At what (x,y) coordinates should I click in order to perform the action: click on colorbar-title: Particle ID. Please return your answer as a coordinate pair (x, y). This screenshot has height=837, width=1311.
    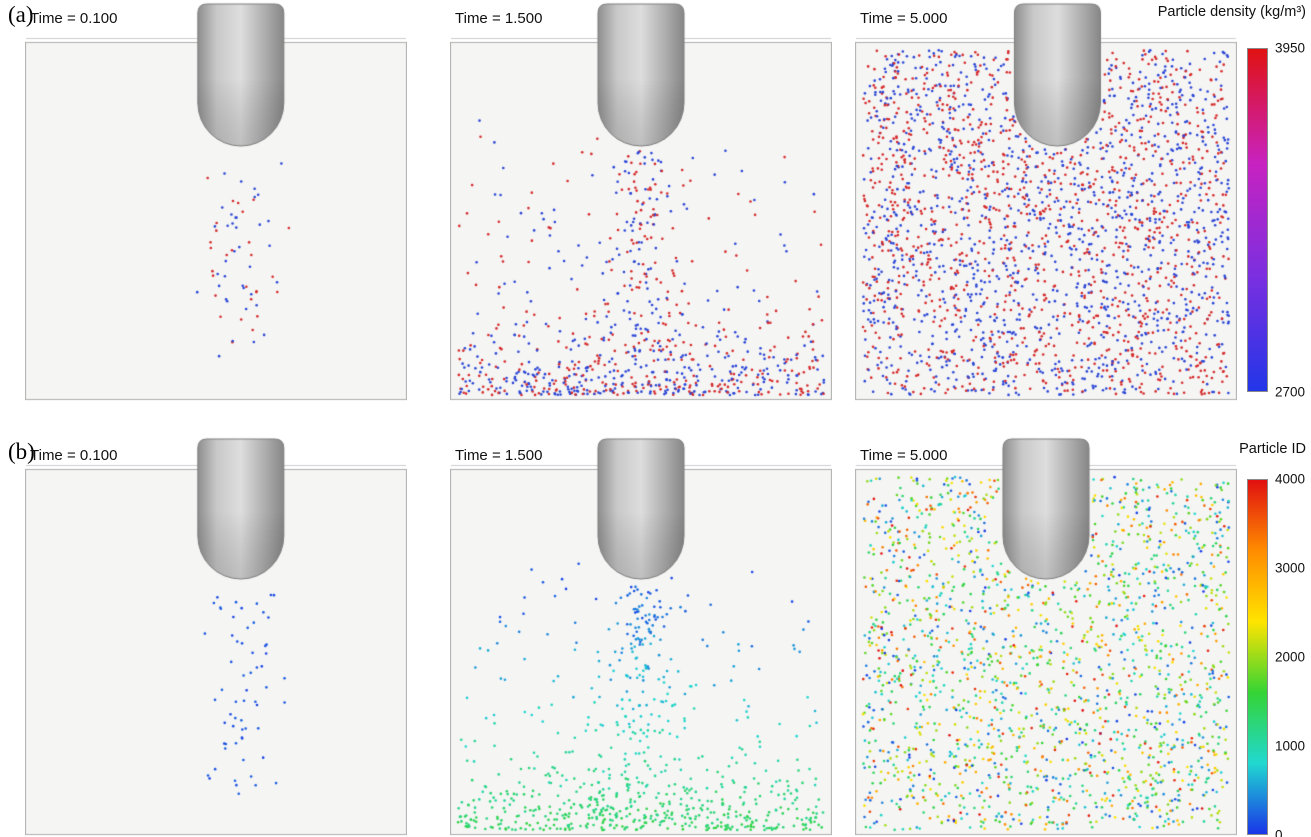
    Looking at the image, I should click on (1272, 449).